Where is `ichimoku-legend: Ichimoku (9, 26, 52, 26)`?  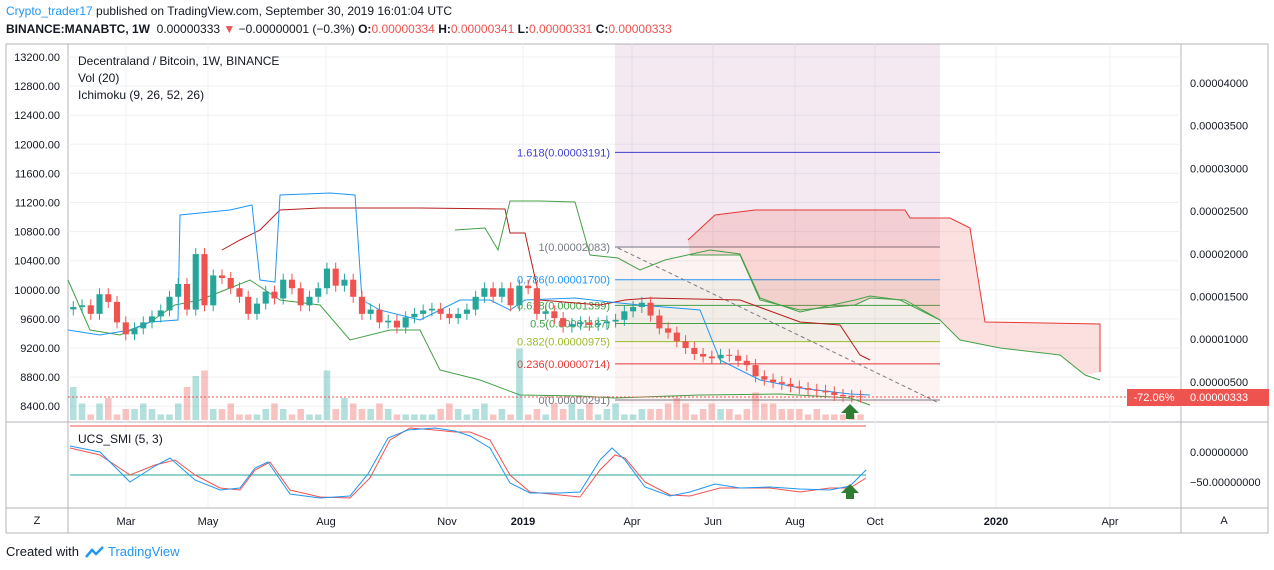 ichimoku-legend: Ichimoku (9, 26, 52, 26) is located at coordinates (141, 95).